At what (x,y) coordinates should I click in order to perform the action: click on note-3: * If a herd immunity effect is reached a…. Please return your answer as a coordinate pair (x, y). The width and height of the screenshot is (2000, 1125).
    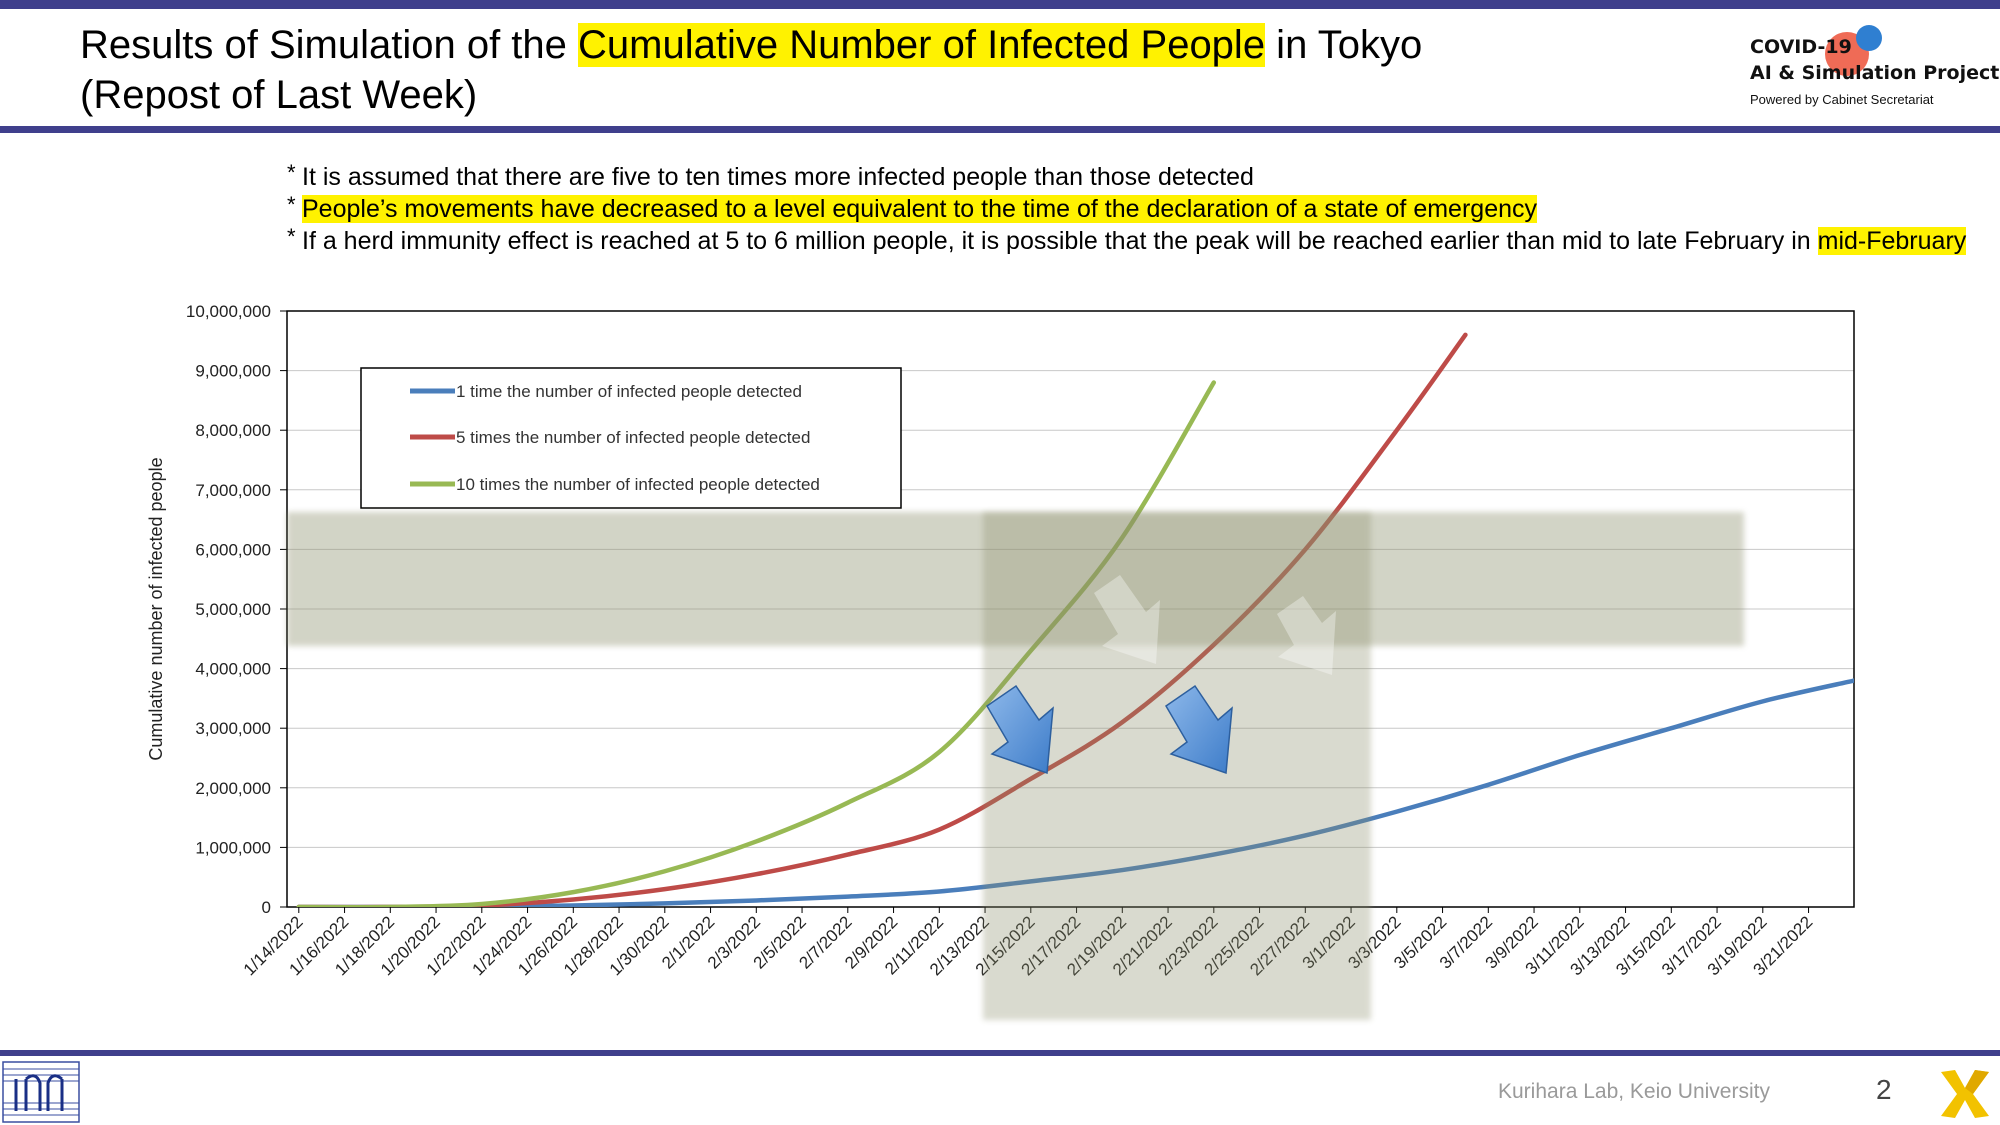
    Looking at the image, I should click on (1127, 240).